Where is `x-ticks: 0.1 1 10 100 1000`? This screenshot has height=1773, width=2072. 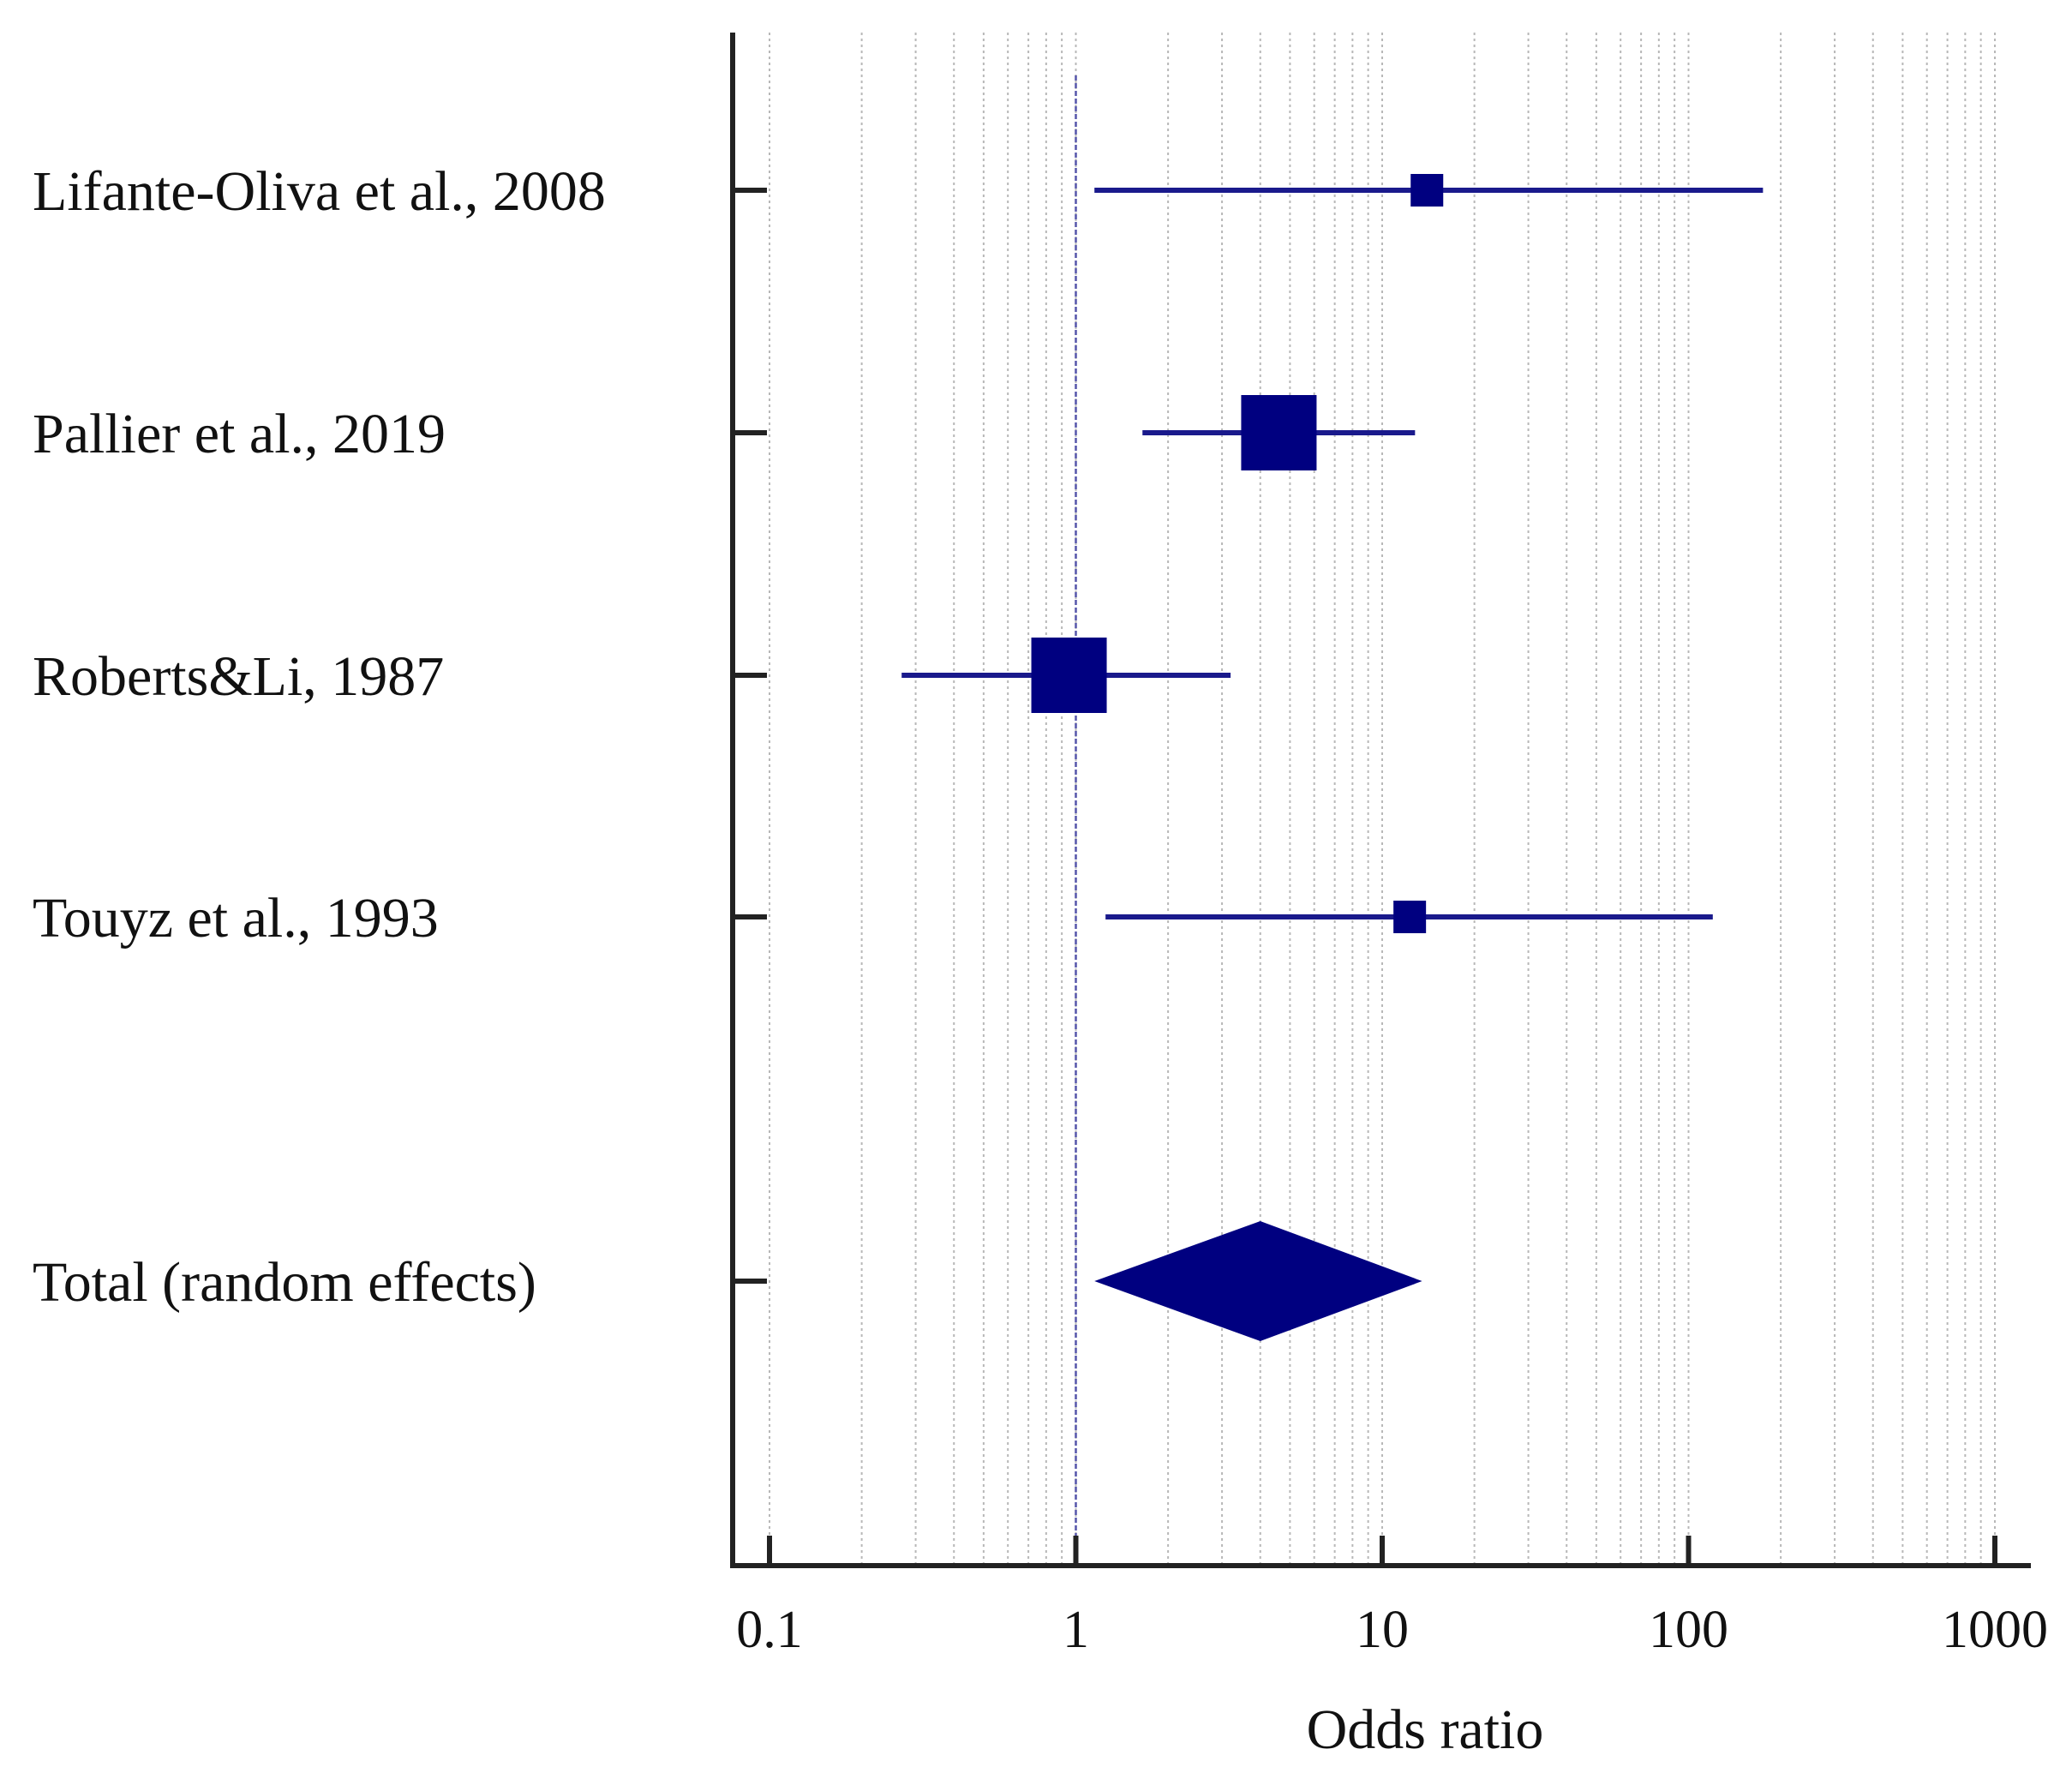
x-ticks: 0.1 1 10 100 1000 is located at coordinates (1392, 1598).